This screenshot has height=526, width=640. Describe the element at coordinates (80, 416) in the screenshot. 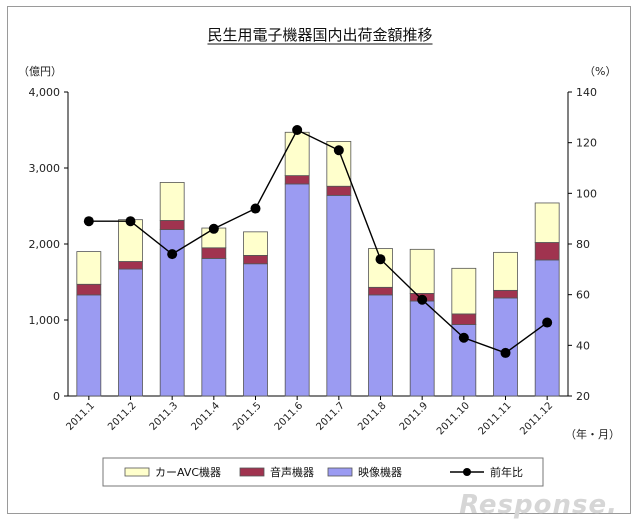

I see `x-tick-label: 2011.1` at that location.